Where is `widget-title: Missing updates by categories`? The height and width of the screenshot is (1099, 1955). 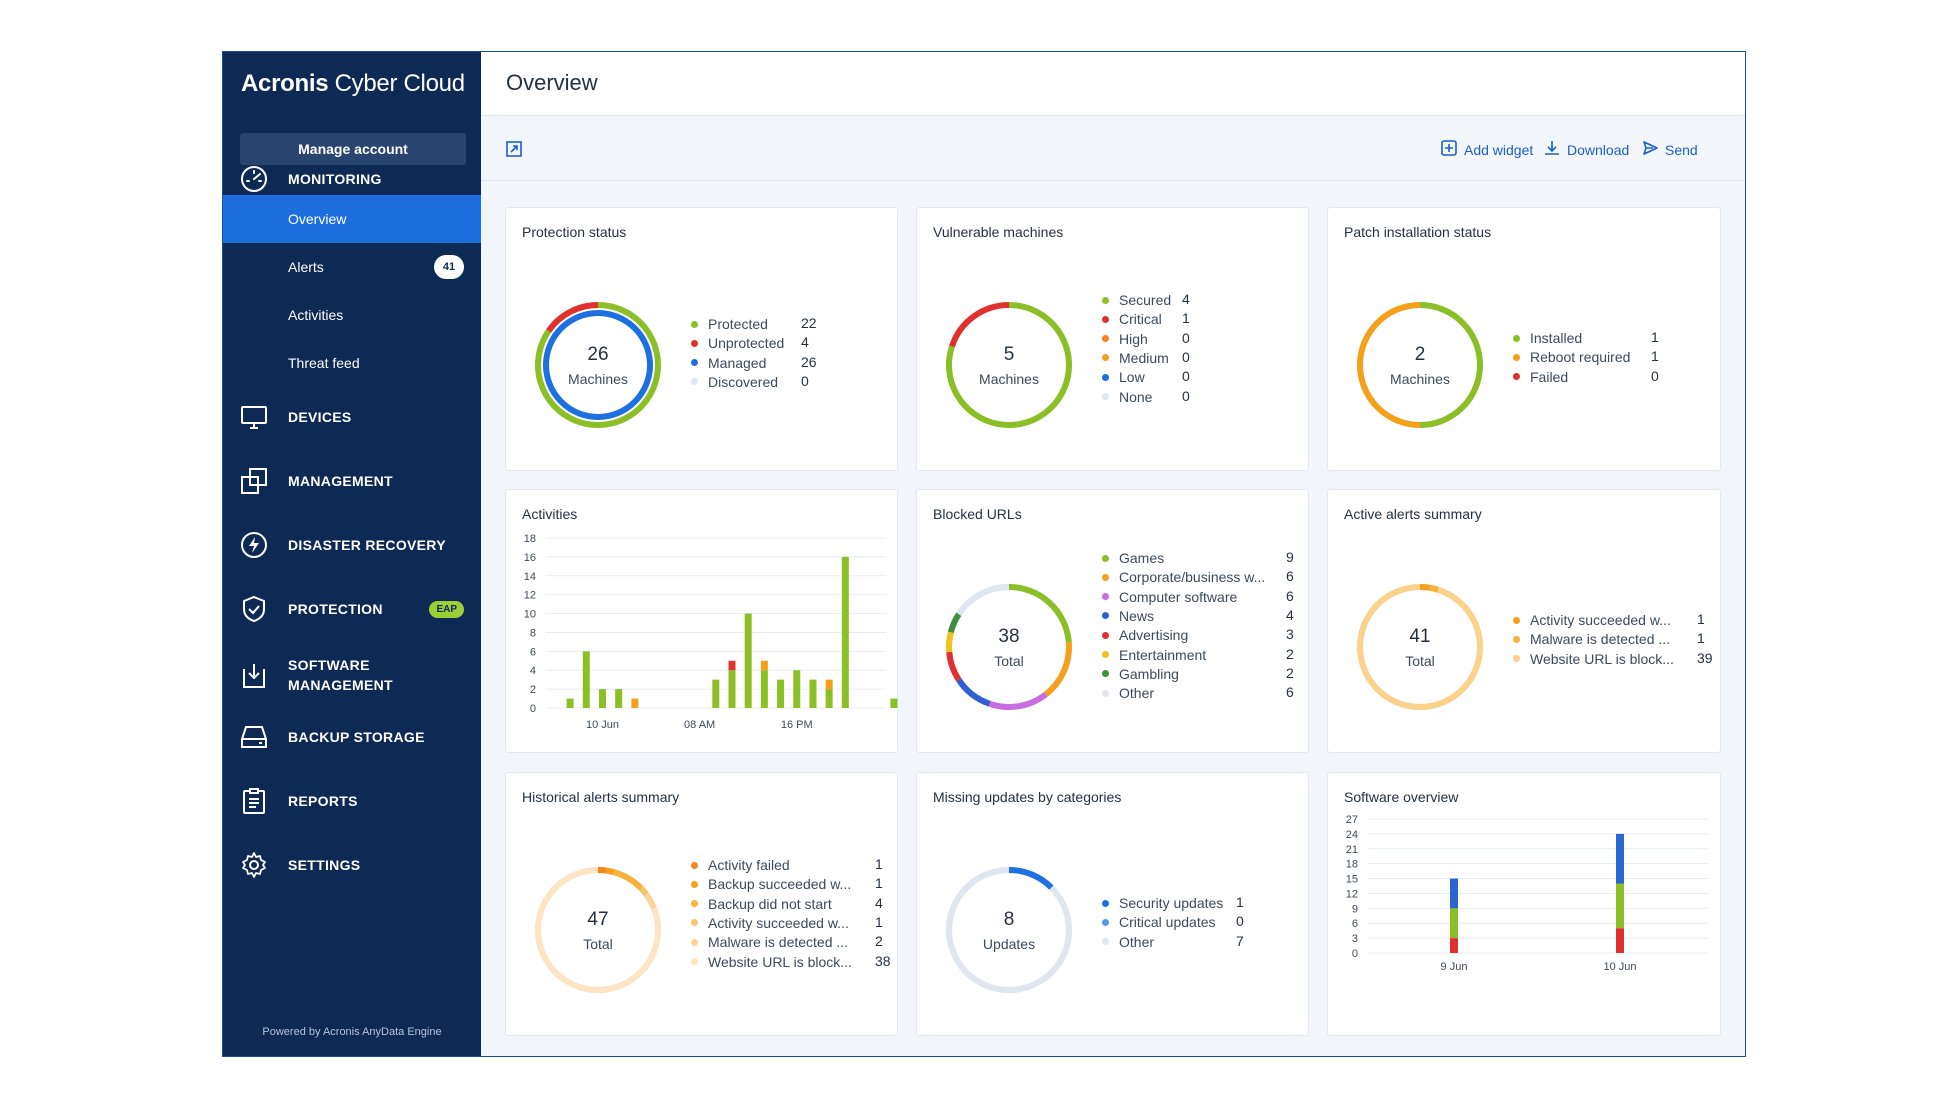
widget-title: Missing updates by categories is located at coordinates (1027, 797).